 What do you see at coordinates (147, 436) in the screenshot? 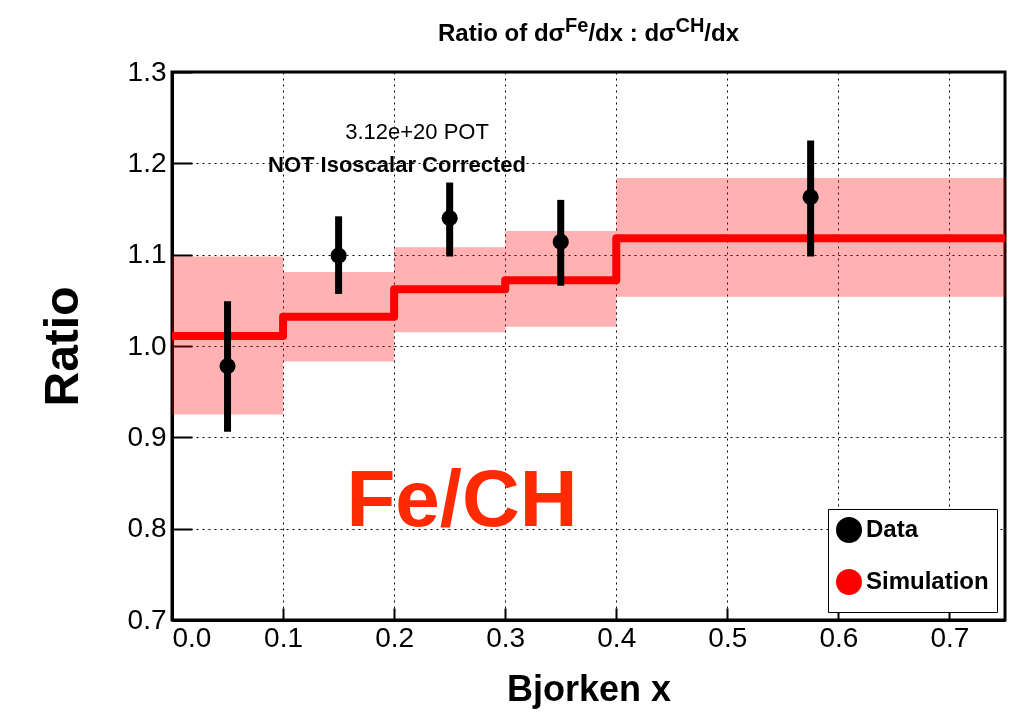
I see `y-tick-label: 0.9` at bounding box center [147, 436].